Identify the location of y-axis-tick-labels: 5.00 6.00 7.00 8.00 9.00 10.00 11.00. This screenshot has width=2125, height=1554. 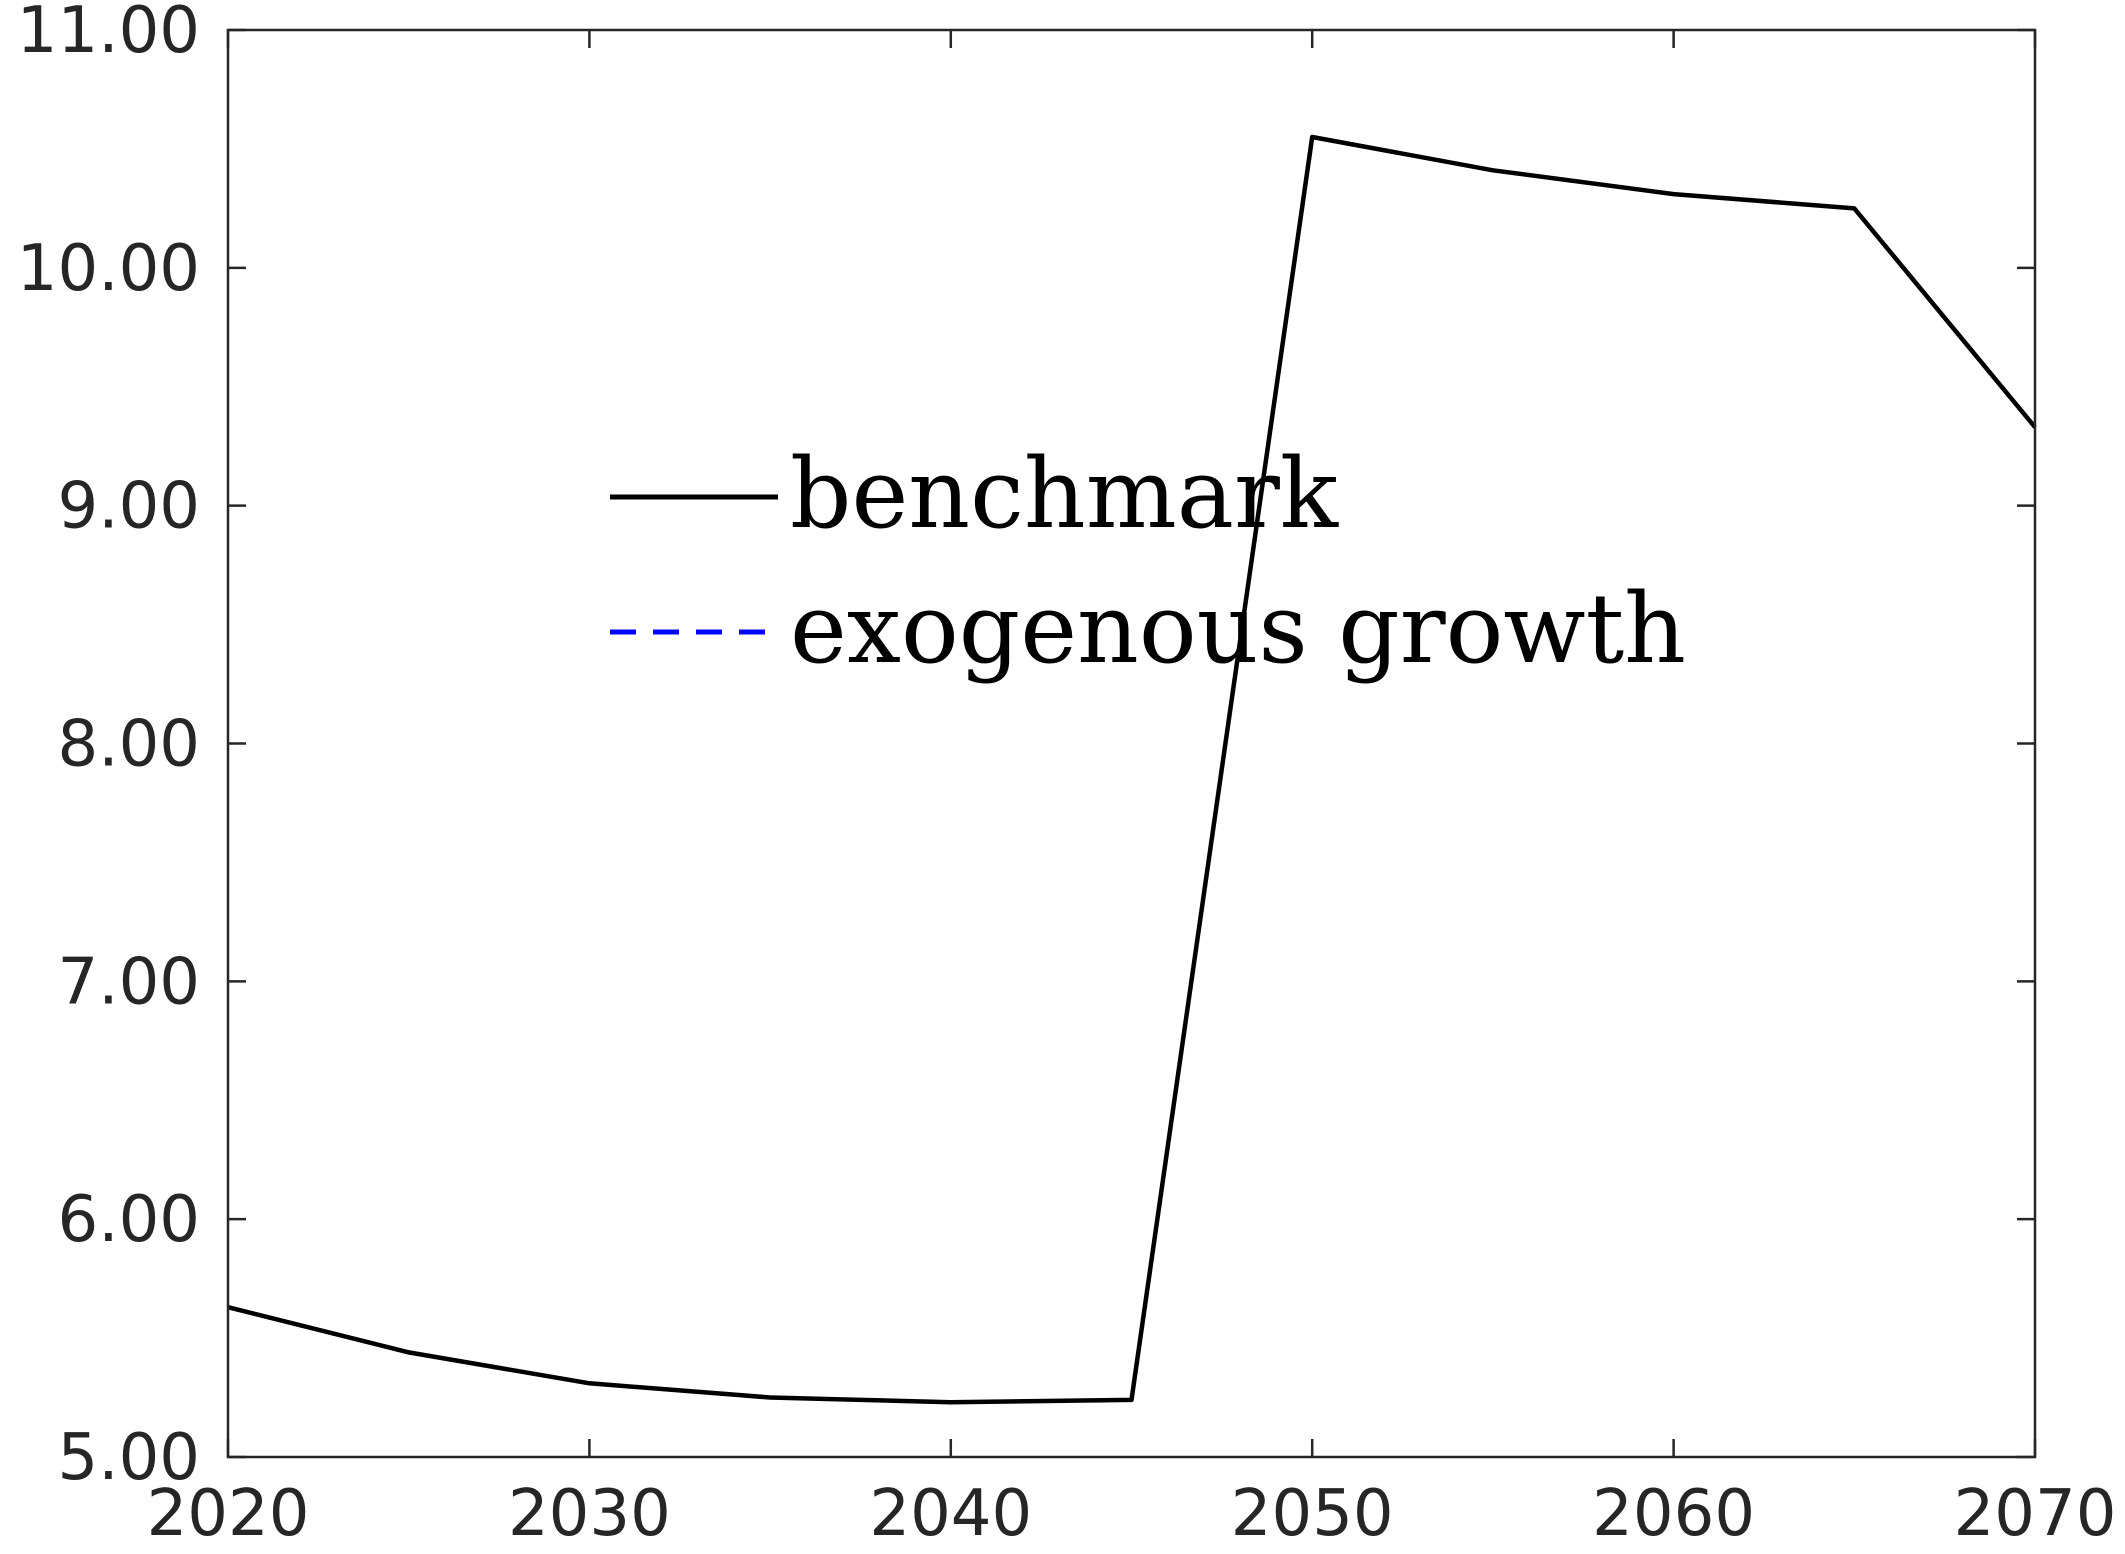
(108, 747).